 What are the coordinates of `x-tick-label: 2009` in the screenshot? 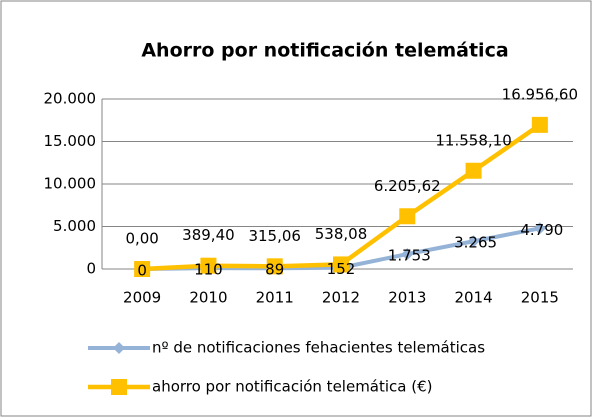 It's located at (142, 298).